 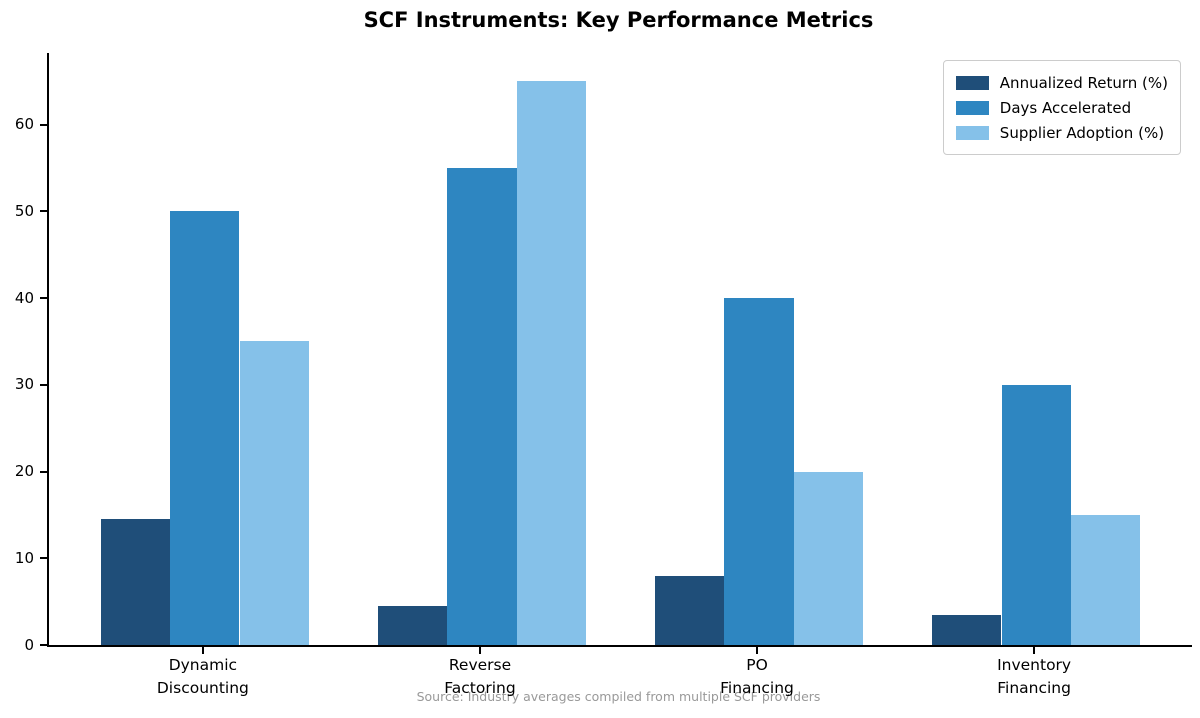 I want to click on y-tick-label: 30, so click(x=24, y=384).